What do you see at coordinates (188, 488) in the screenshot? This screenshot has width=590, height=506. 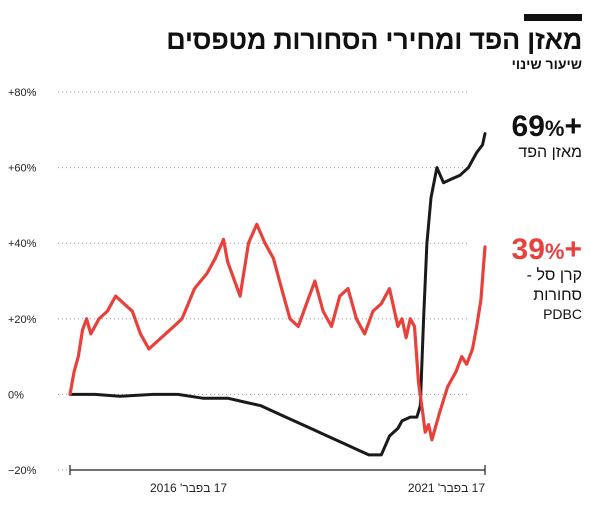 I see `x-tick-label: 17 בפבר' 2016` at bounding box center [188, 488].